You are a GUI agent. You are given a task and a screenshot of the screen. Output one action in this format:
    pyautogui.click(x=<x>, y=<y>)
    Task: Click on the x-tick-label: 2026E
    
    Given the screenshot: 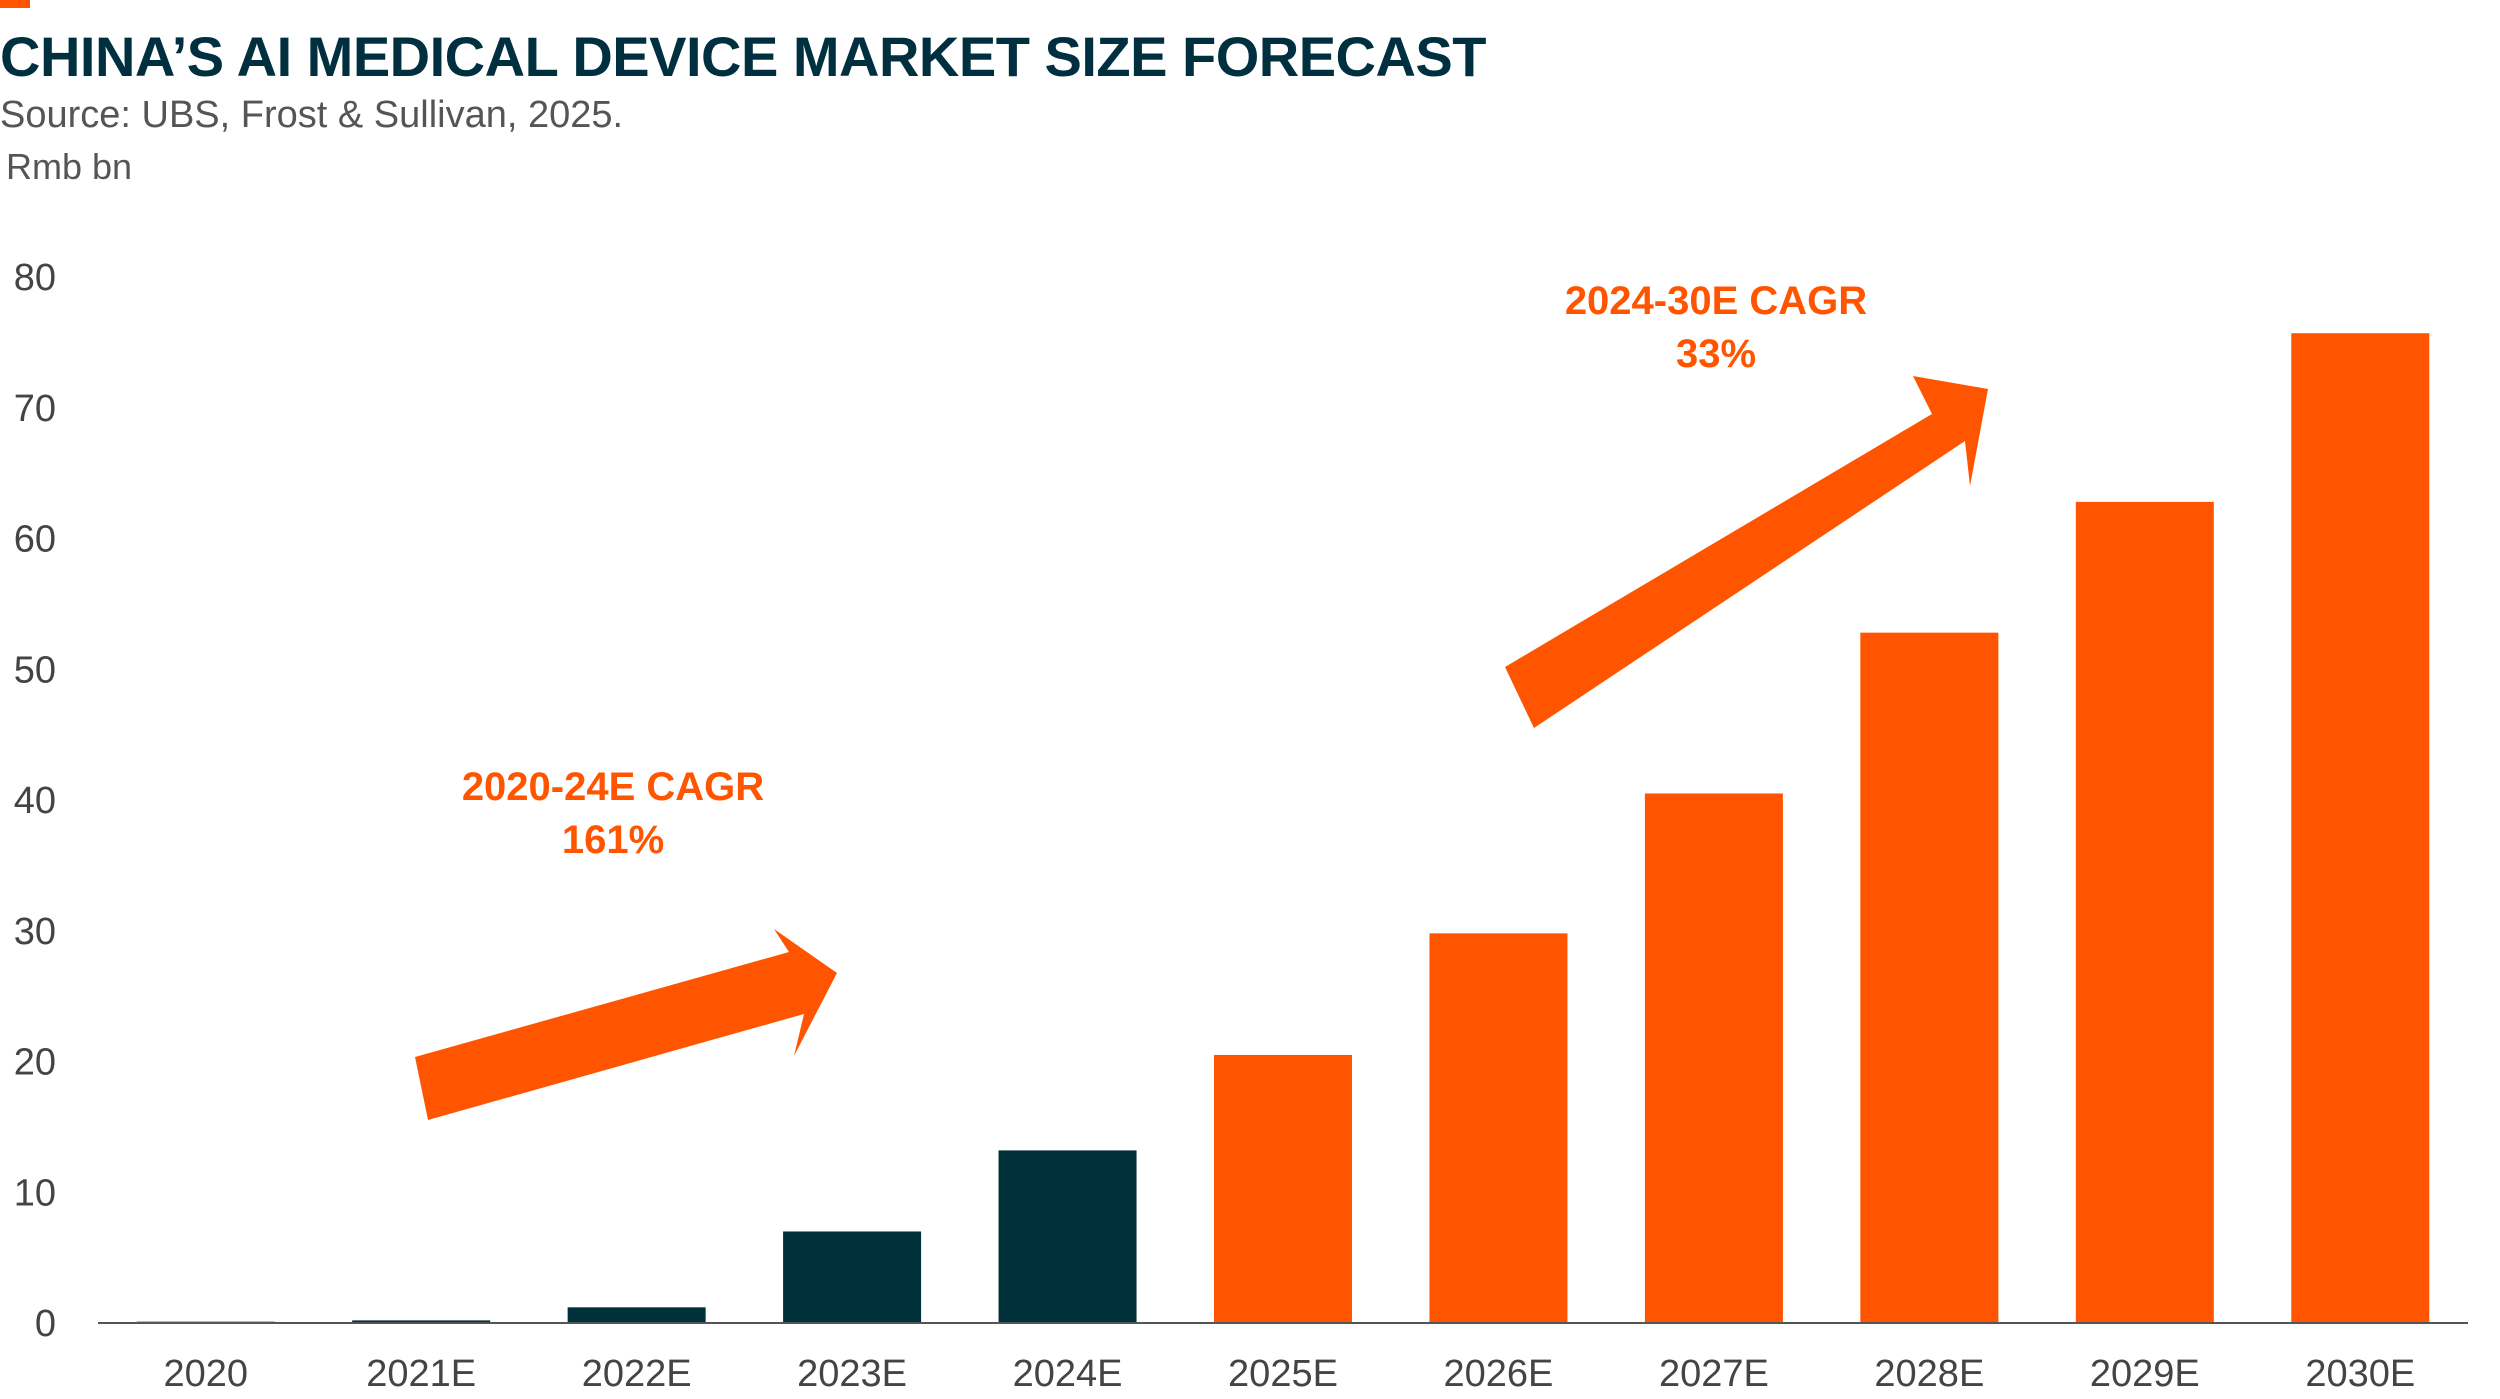 What is the action you would take?
    pyautogui.click(x=1499, y=1374)
    